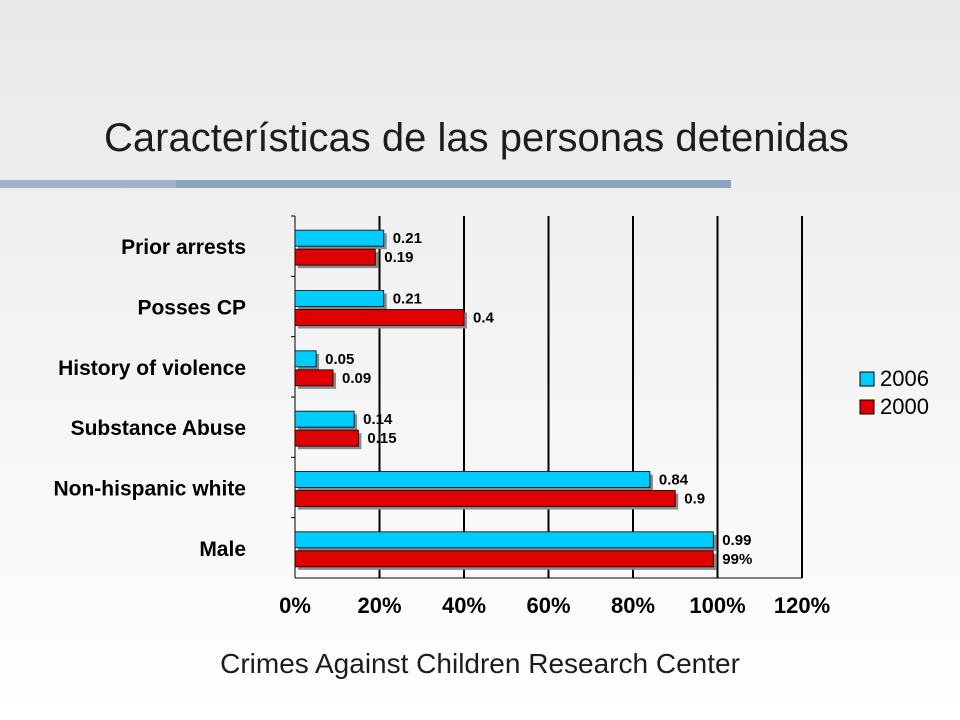  Describe the element at coordinates (867, 407) in the screenshot. I see `legend-swatch-2000` at that location.